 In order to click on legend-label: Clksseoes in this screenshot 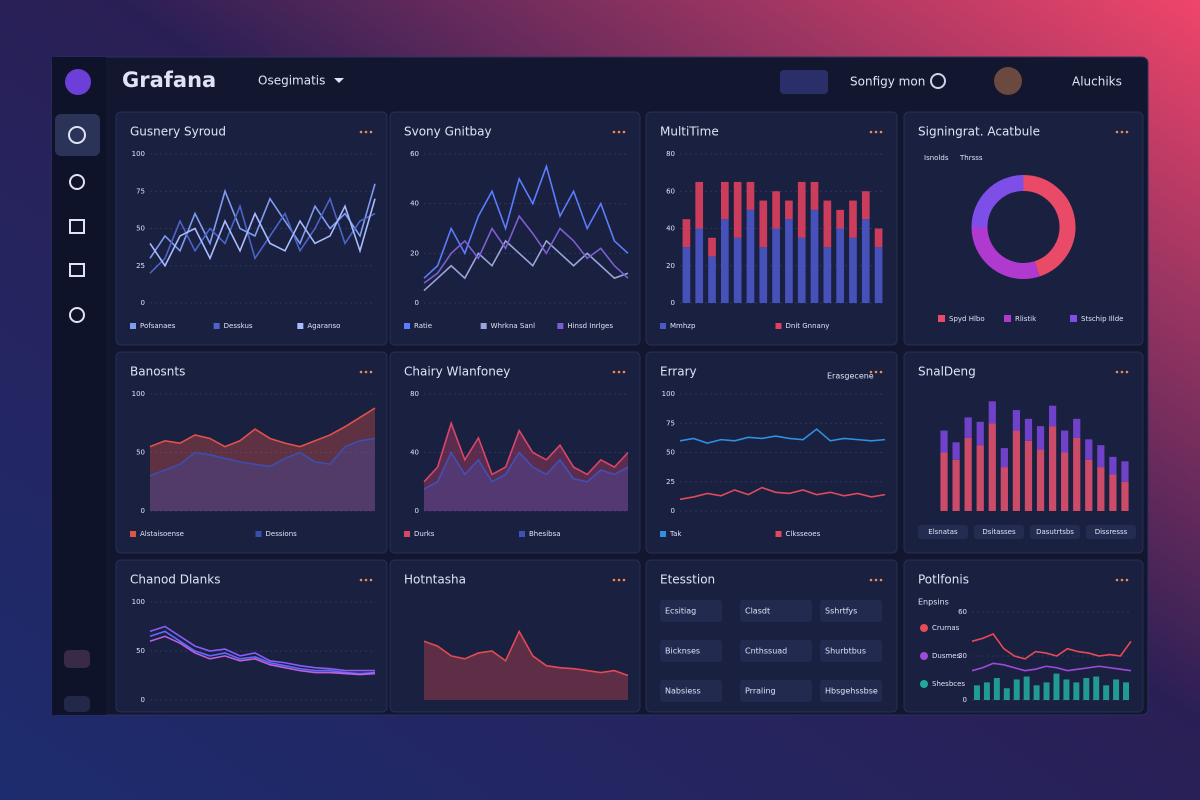, I will do `click(803, 534)`.